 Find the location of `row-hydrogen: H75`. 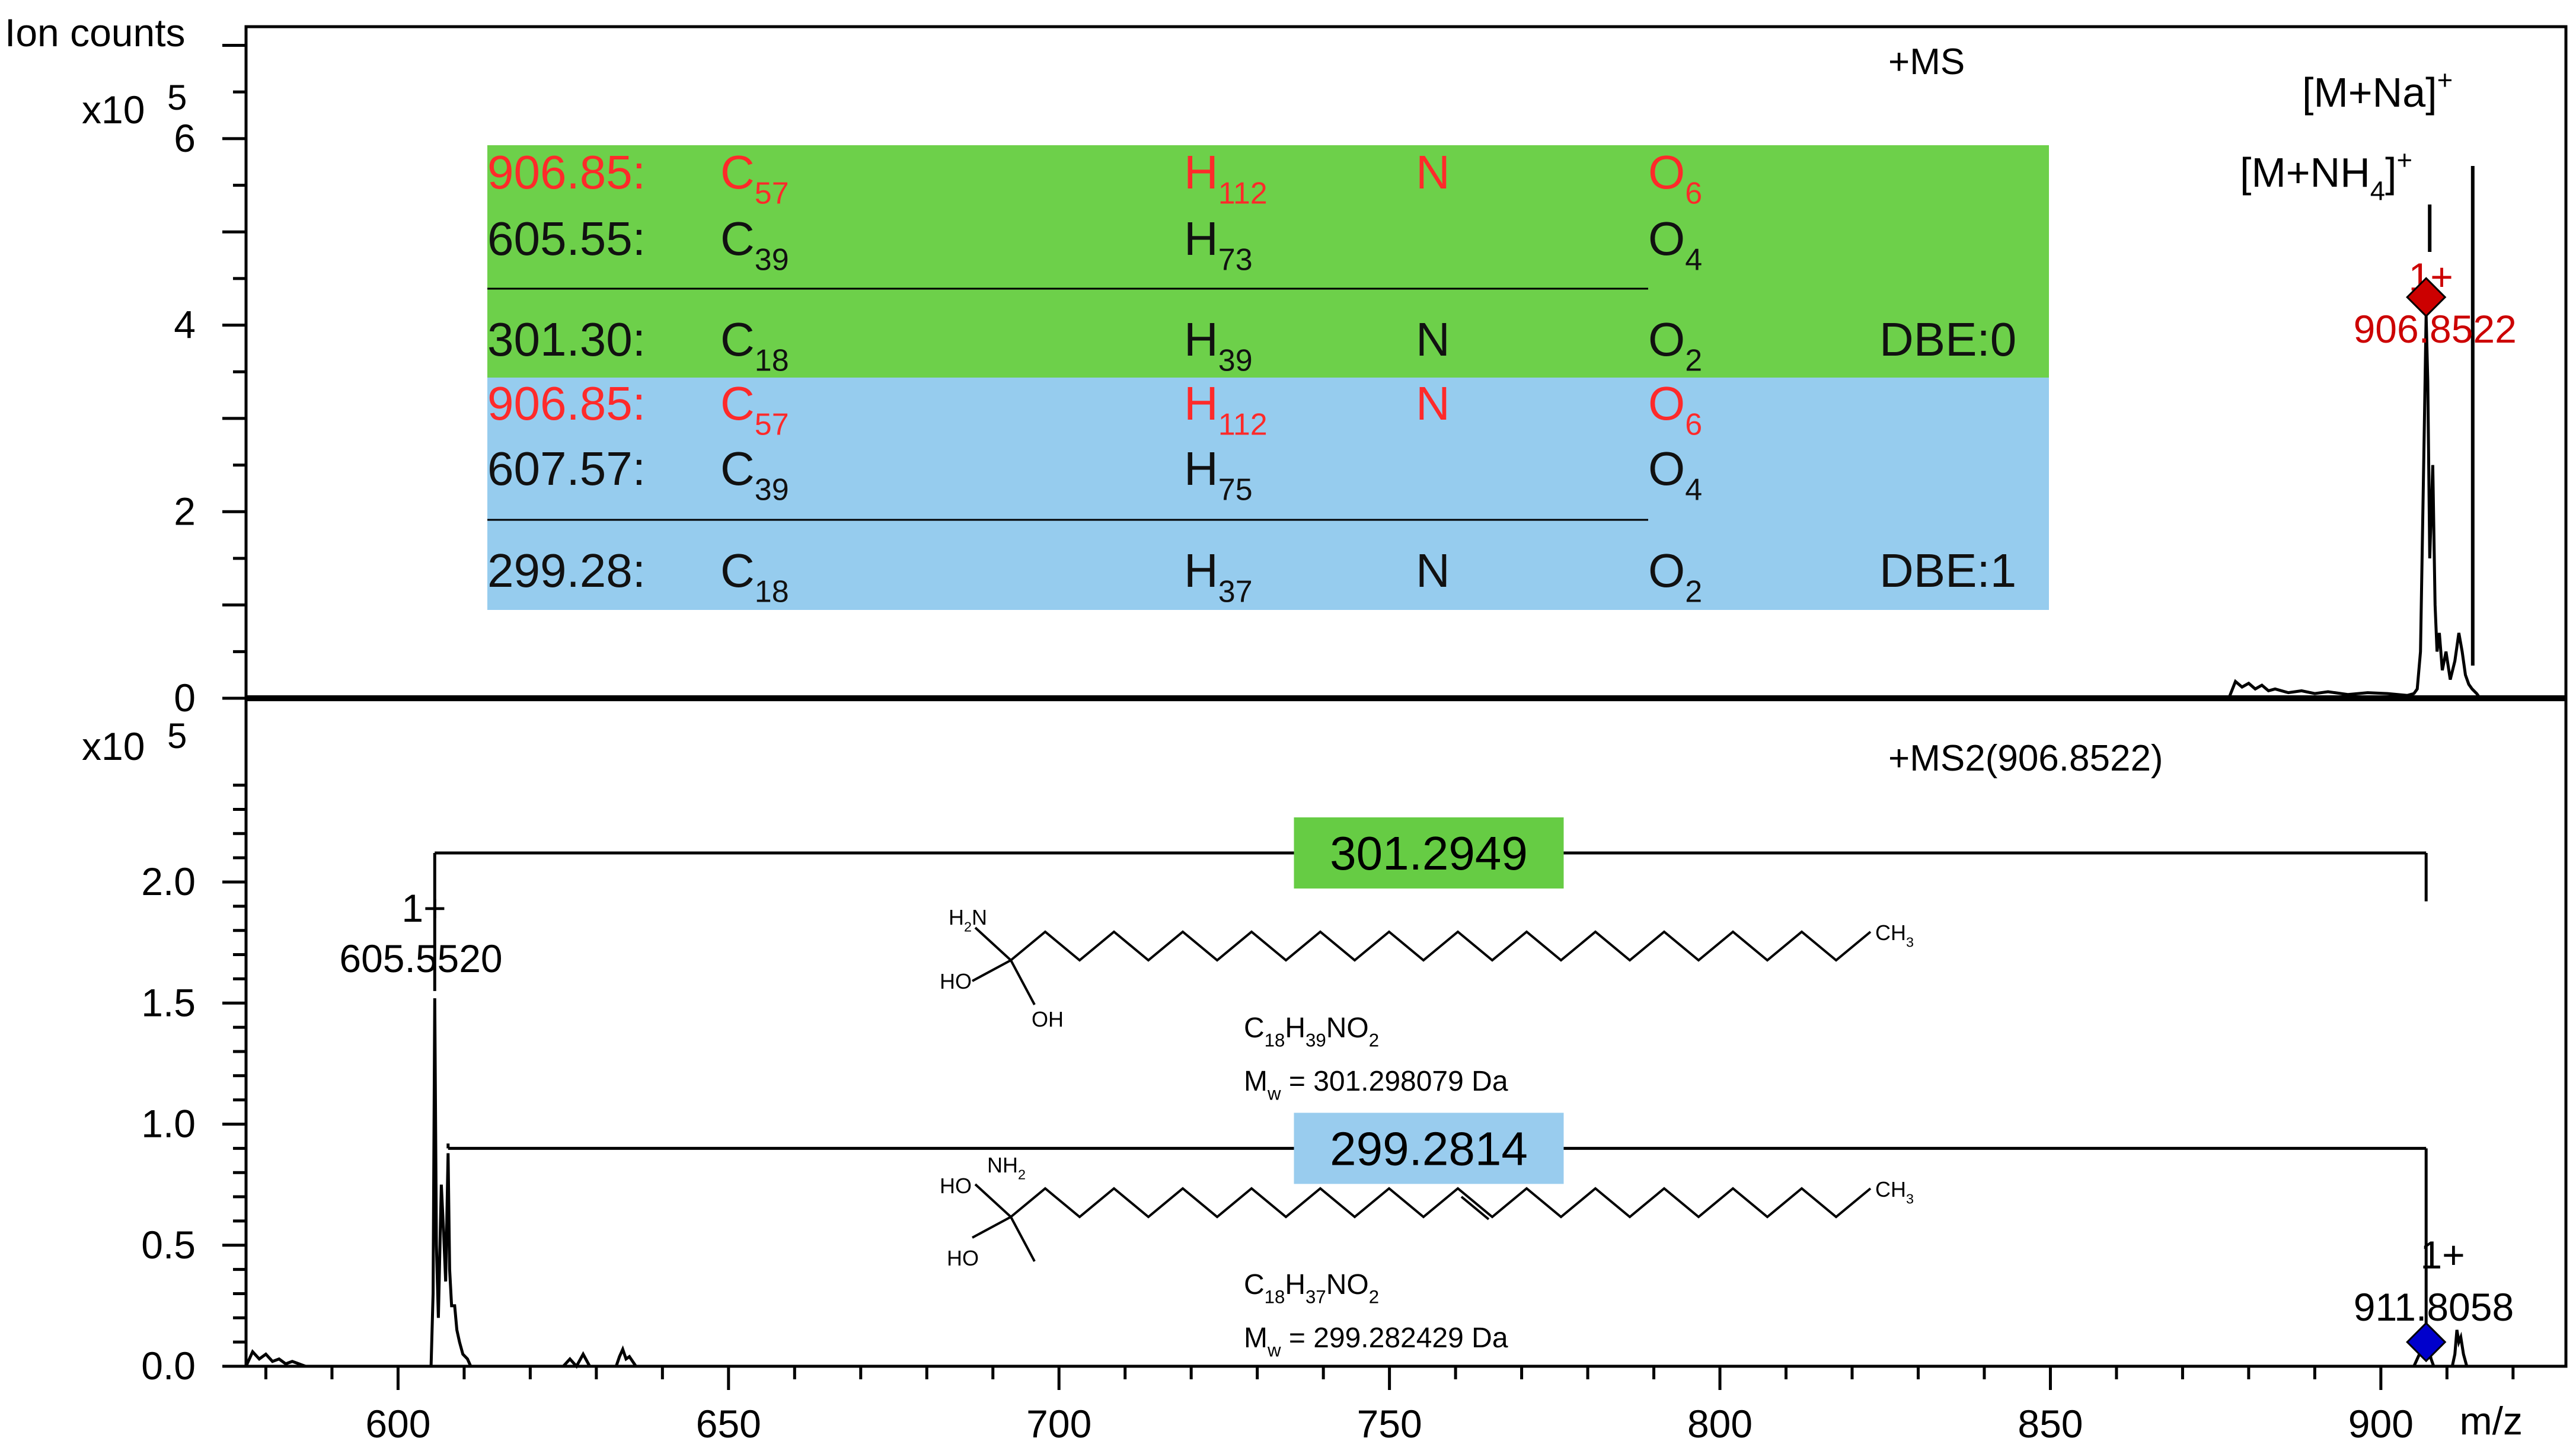

row-hydrogen: H75 is located at coordinates (1218, 474).